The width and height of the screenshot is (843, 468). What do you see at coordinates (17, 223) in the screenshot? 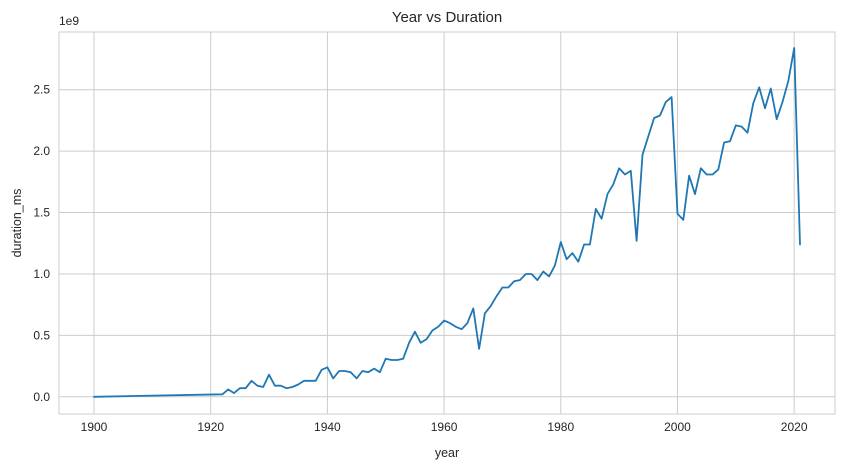
I see `y-axis-label: duration_ms` at bounding box center [17, 223].